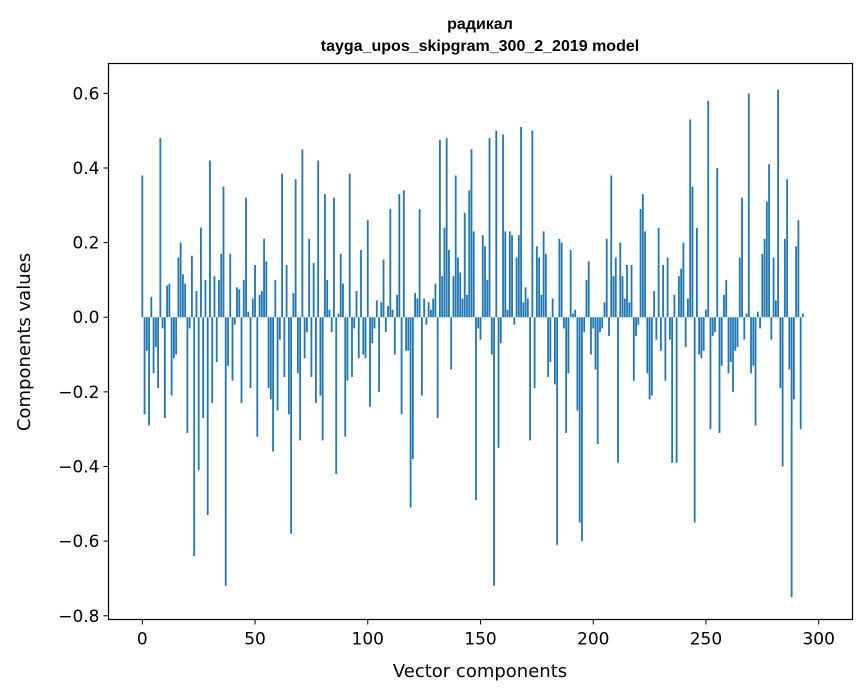 The width and height of the screenshot is (867, 696). What do you see at coordinates (85, 244) in the screenshot?
I see `y-tick-label: 0.2` at bounding box center [85, 244].